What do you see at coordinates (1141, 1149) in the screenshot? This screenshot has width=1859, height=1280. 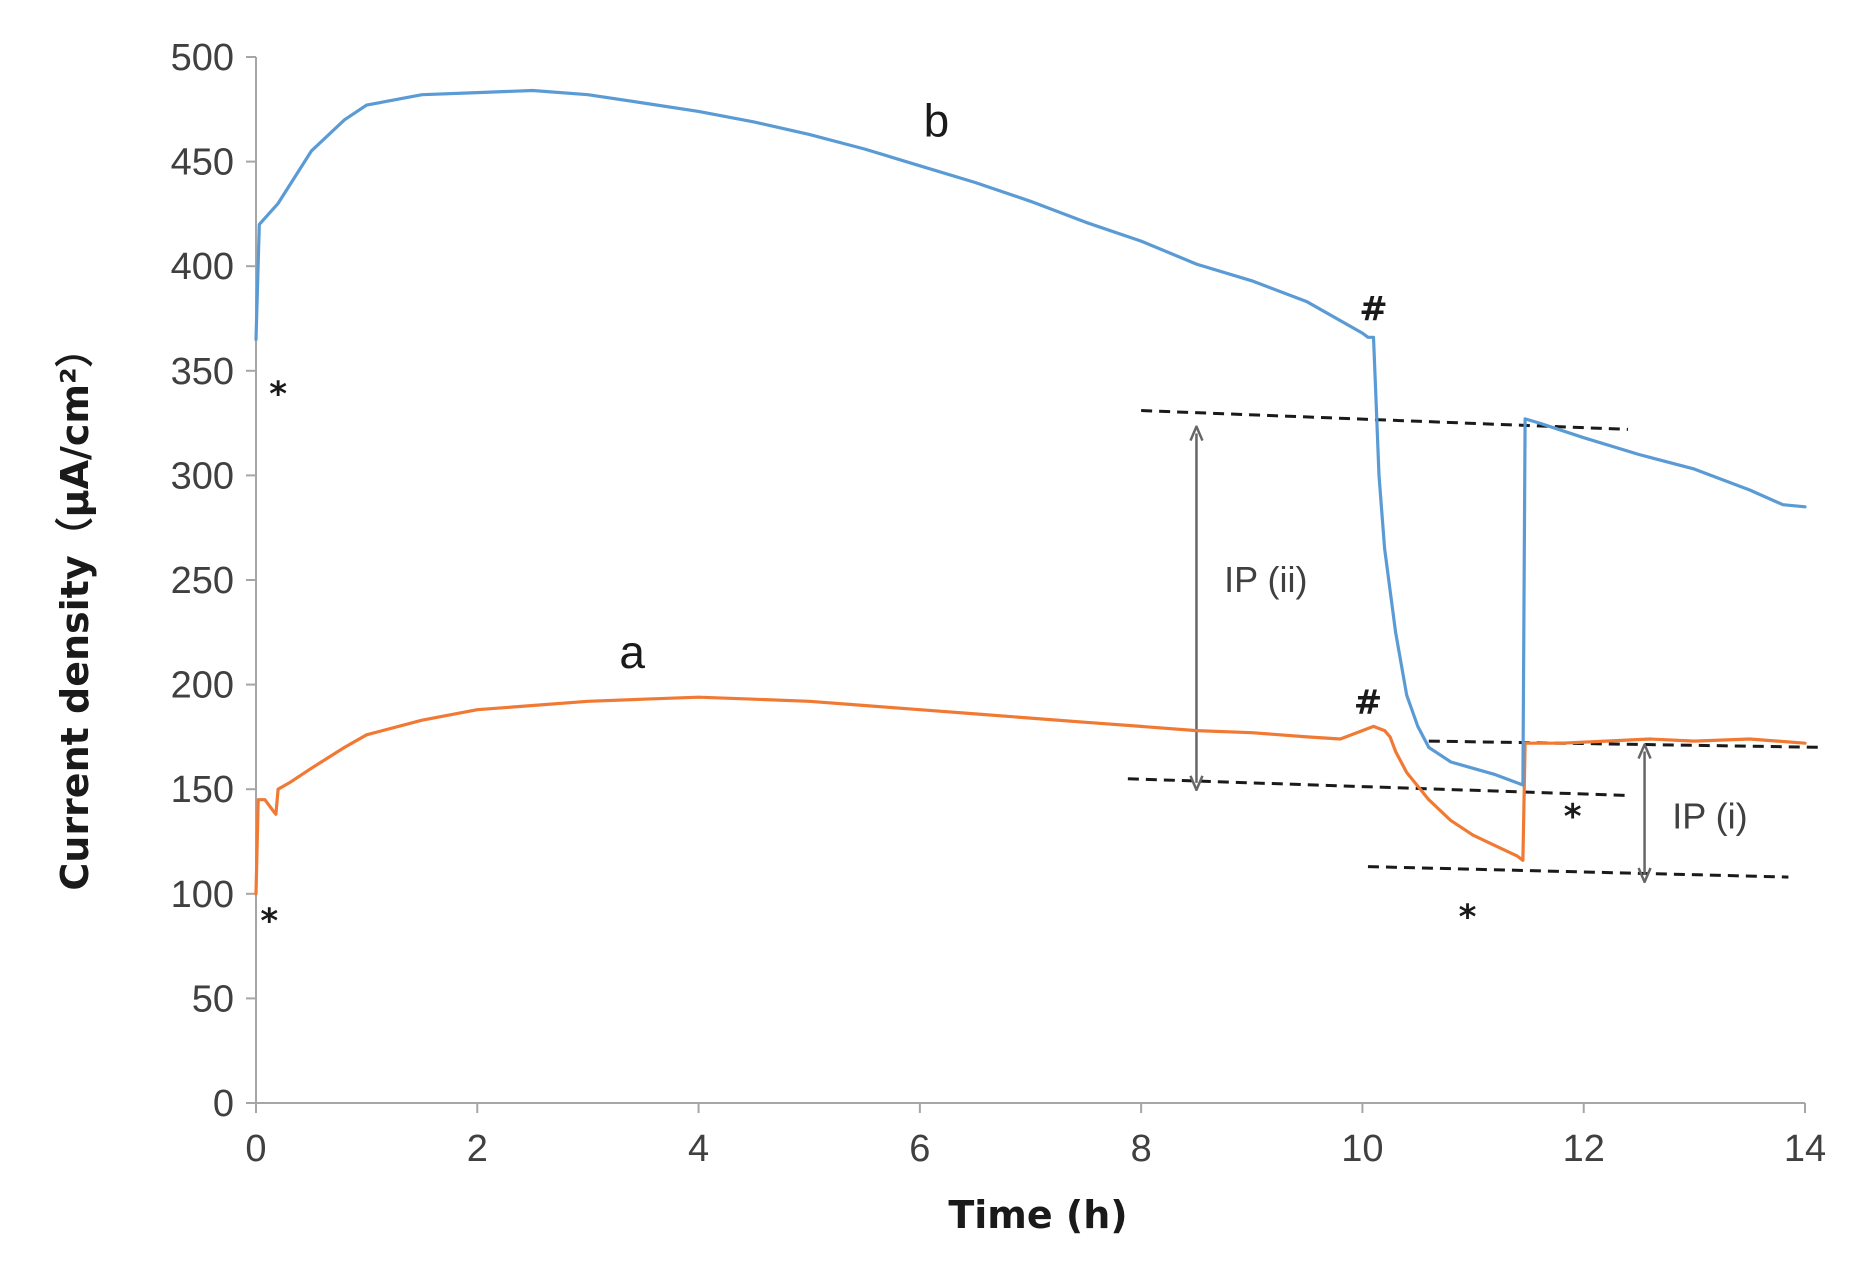 I see `x-tick-label: 8` at bounding box center [1141, 1149].